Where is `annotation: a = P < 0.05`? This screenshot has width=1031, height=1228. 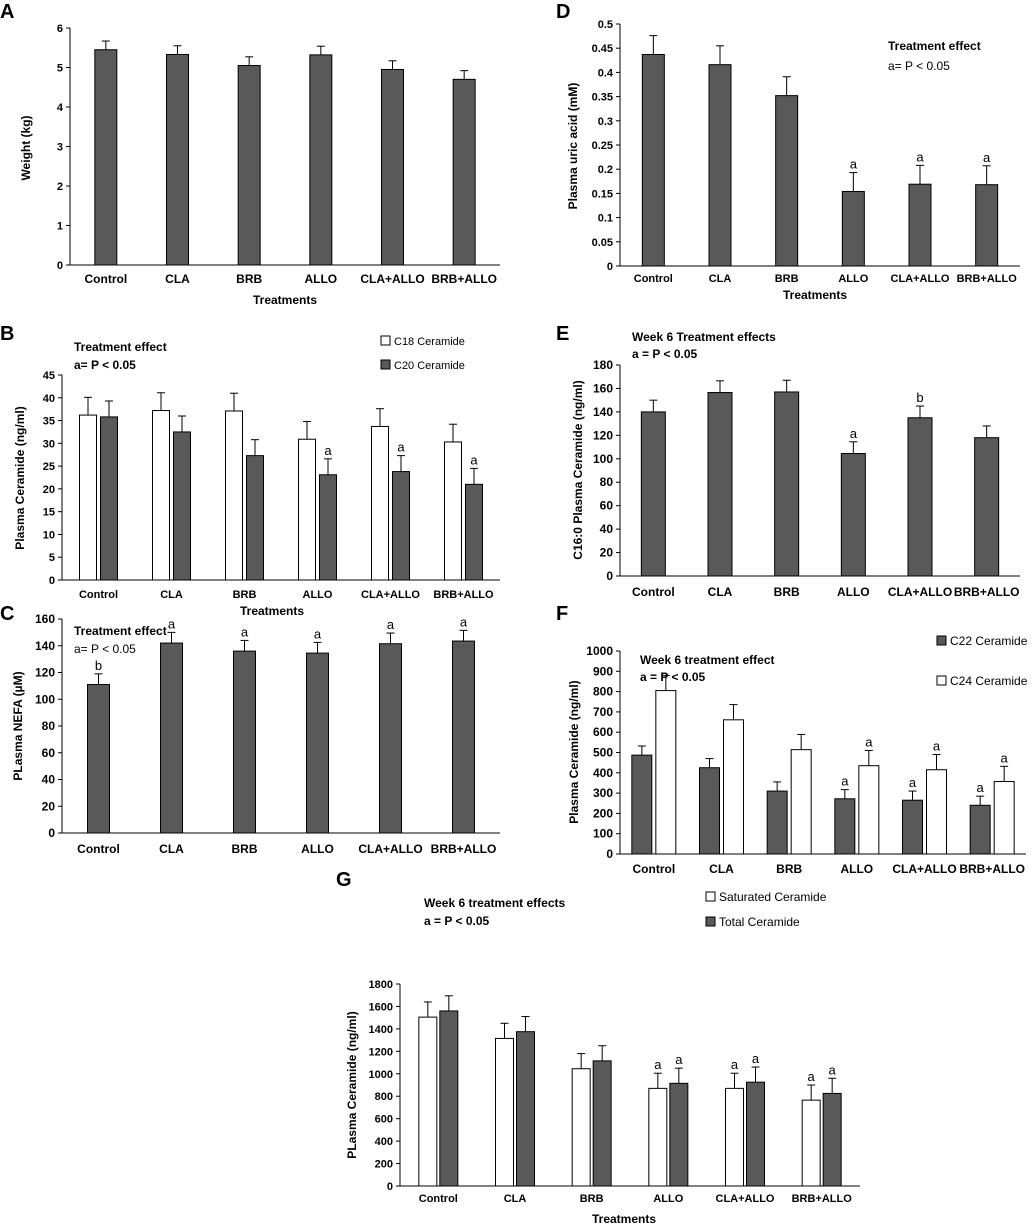 annotation: a = P < 0.05 is located at coordinates (456, 921).